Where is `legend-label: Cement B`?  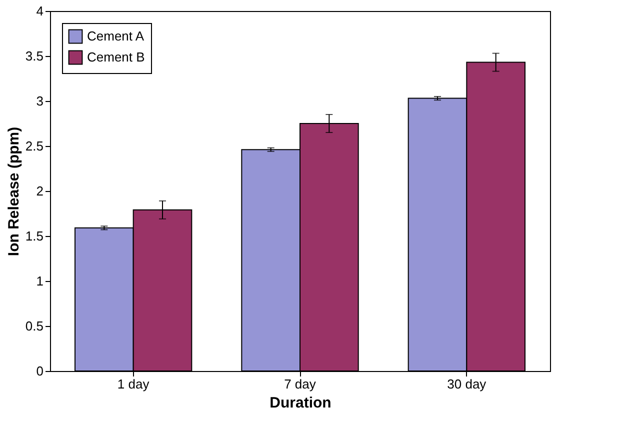
legend-label: Cement B is located at coordinates (116, 57).